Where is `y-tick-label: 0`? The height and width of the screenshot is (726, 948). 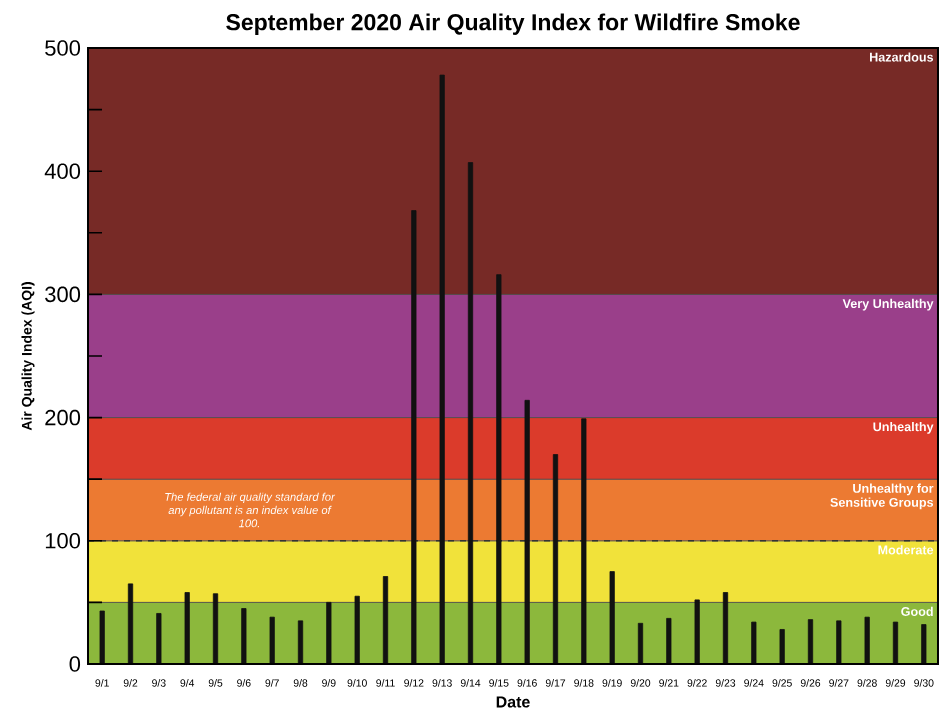 y-tick-label: 0 is located at coordinates (75, 664).